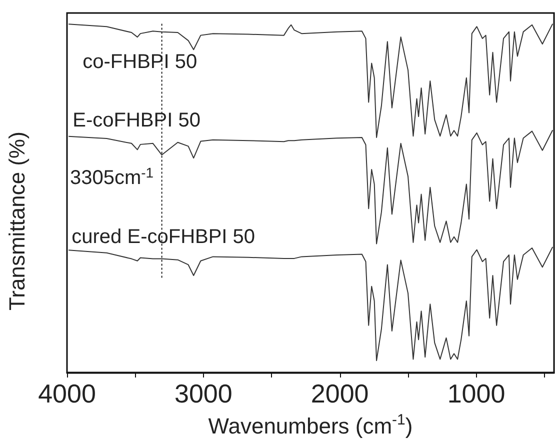 The width and height of the screenshot is (555, 442). What do you see at coordinates (339, 393) in the screenshot?
I see `x-tick-label: 2000` at bounding box center [339, 393].